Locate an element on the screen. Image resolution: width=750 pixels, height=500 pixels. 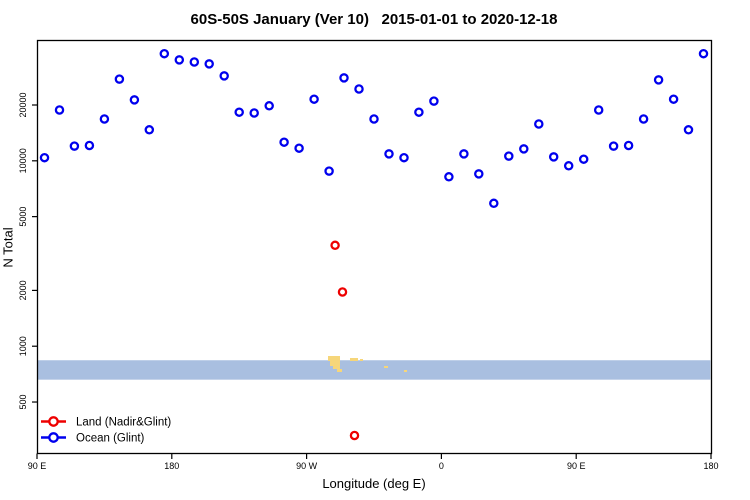
x-tick-label: 90 W is located at coordinates (307, 466).